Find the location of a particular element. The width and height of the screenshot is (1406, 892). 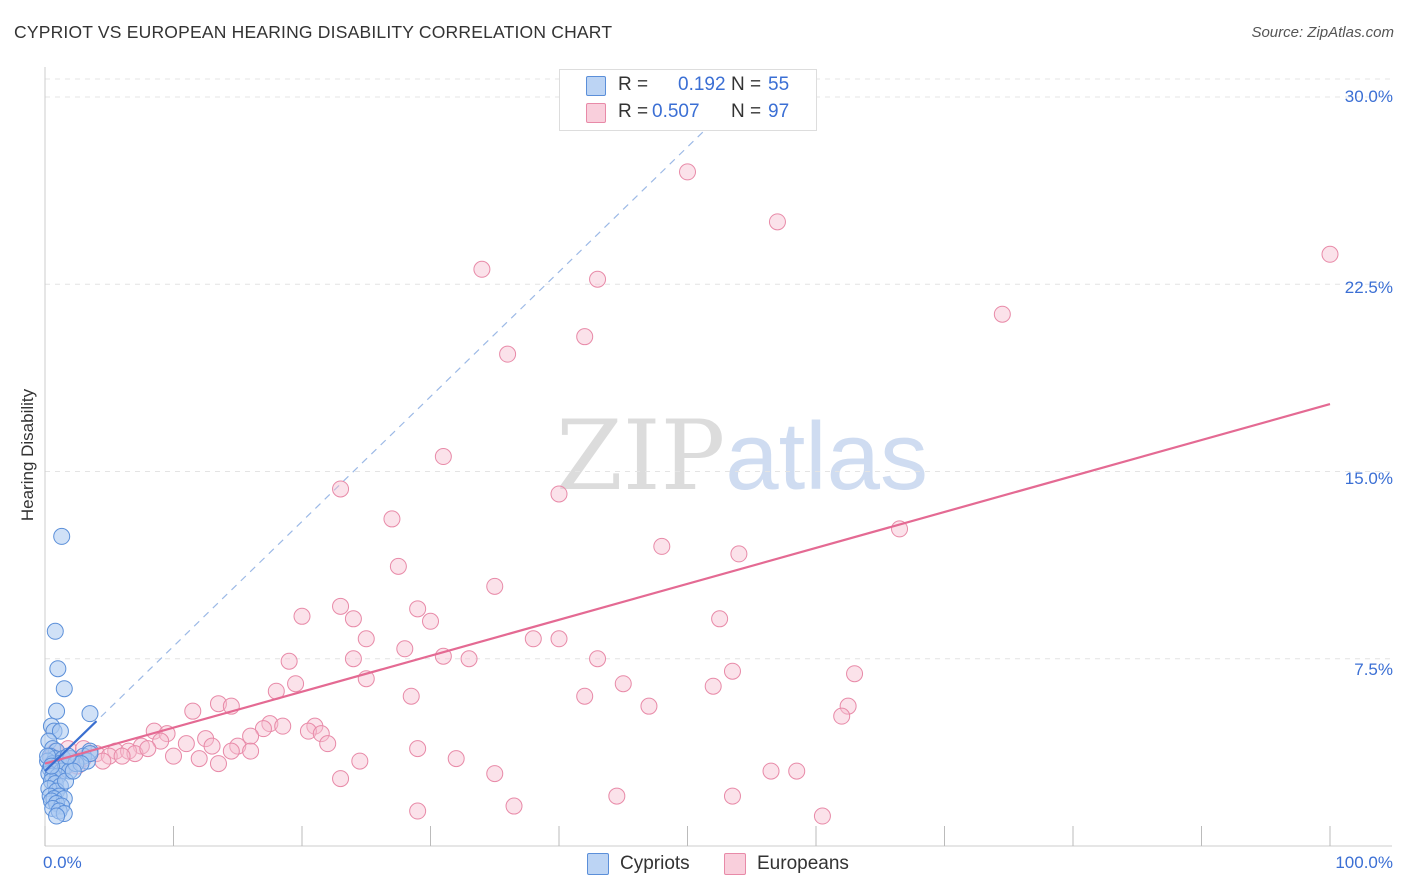

y-tick-label-30: 30.0% is located at coordinates (1368, 96).